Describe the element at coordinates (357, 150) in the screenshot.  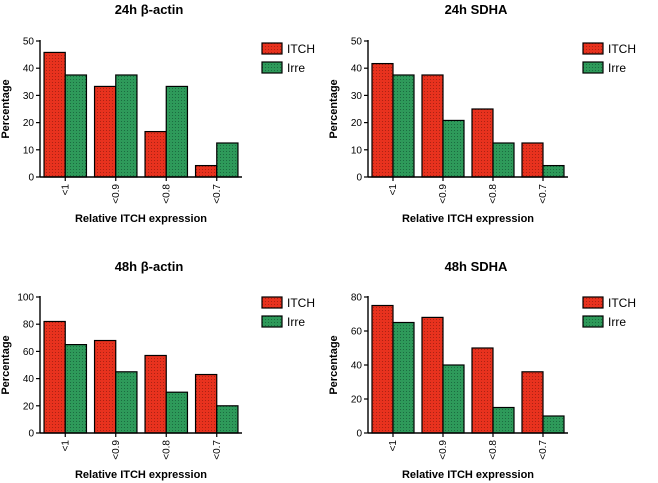
I see `y-tick-label: 10` at that location.